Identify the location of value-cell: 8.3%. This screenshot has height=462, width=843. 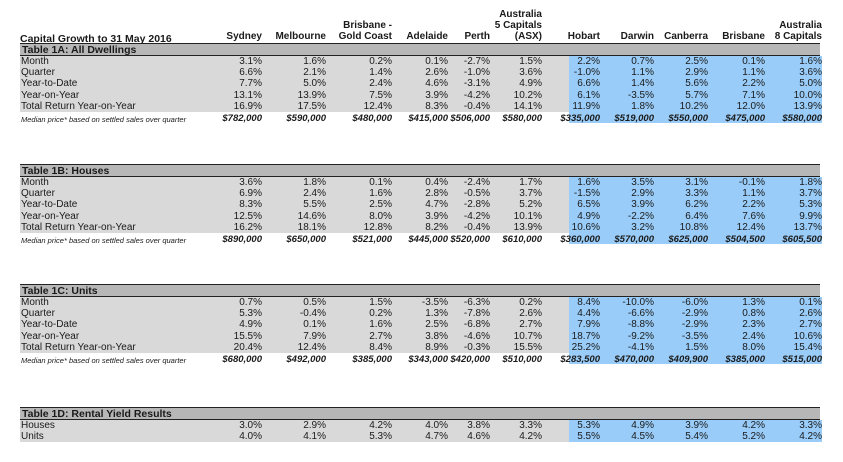
(250, 205).